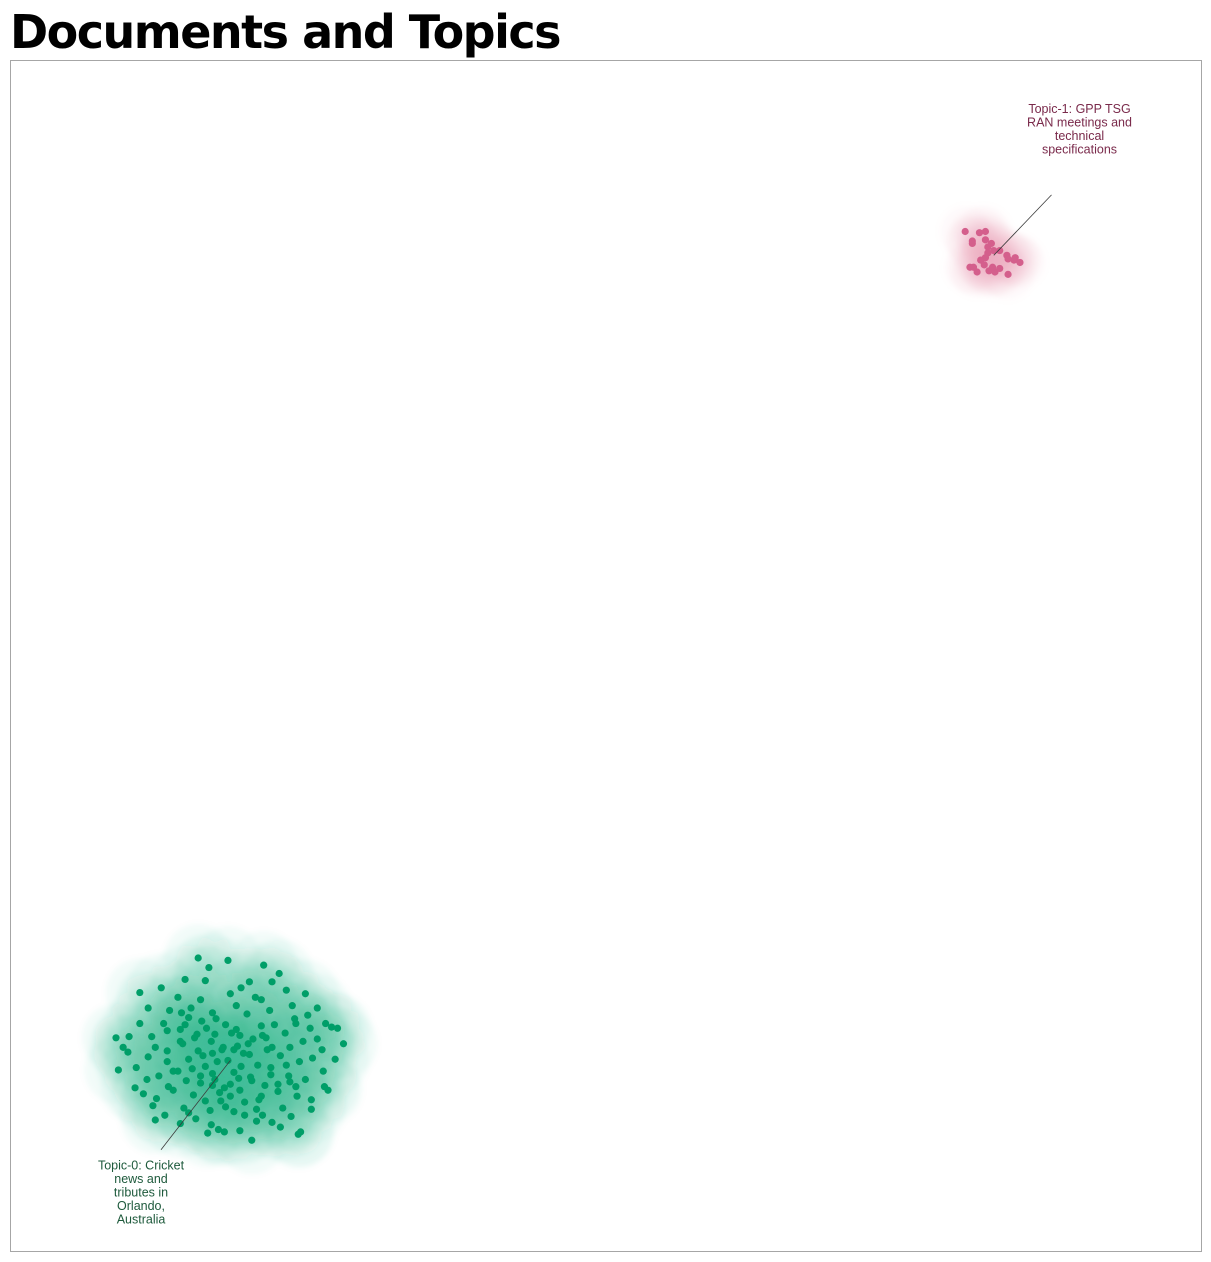 The height and width of the screenshot is (1262, 1211). I want to click on annotation-line: technical, so click(1079, 136).